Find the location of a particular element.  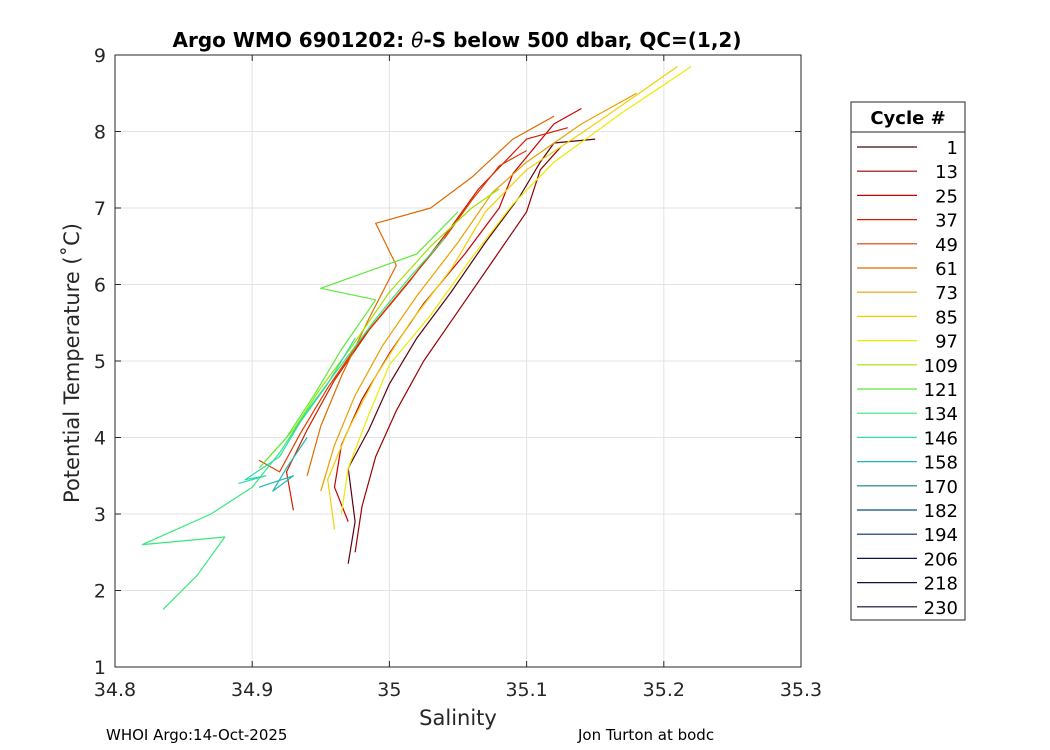

y-tick-label: 1 is located at coordinates (100, 668).